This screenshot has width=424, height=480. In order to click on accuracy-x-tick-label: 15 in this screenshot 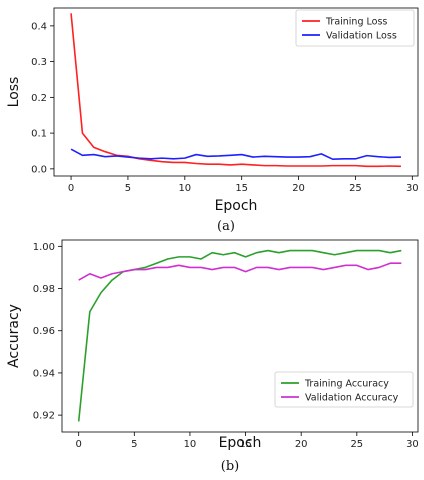, I will do `click(245, 444)`.